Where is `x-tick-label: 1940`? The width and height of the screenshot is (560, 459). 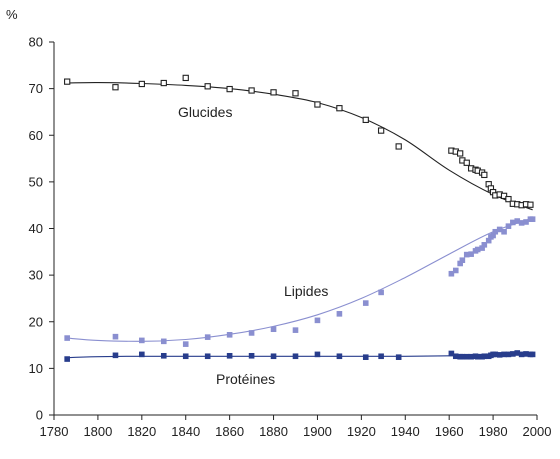 x-tick-label: 1940 is located at coordinates (405, 431).